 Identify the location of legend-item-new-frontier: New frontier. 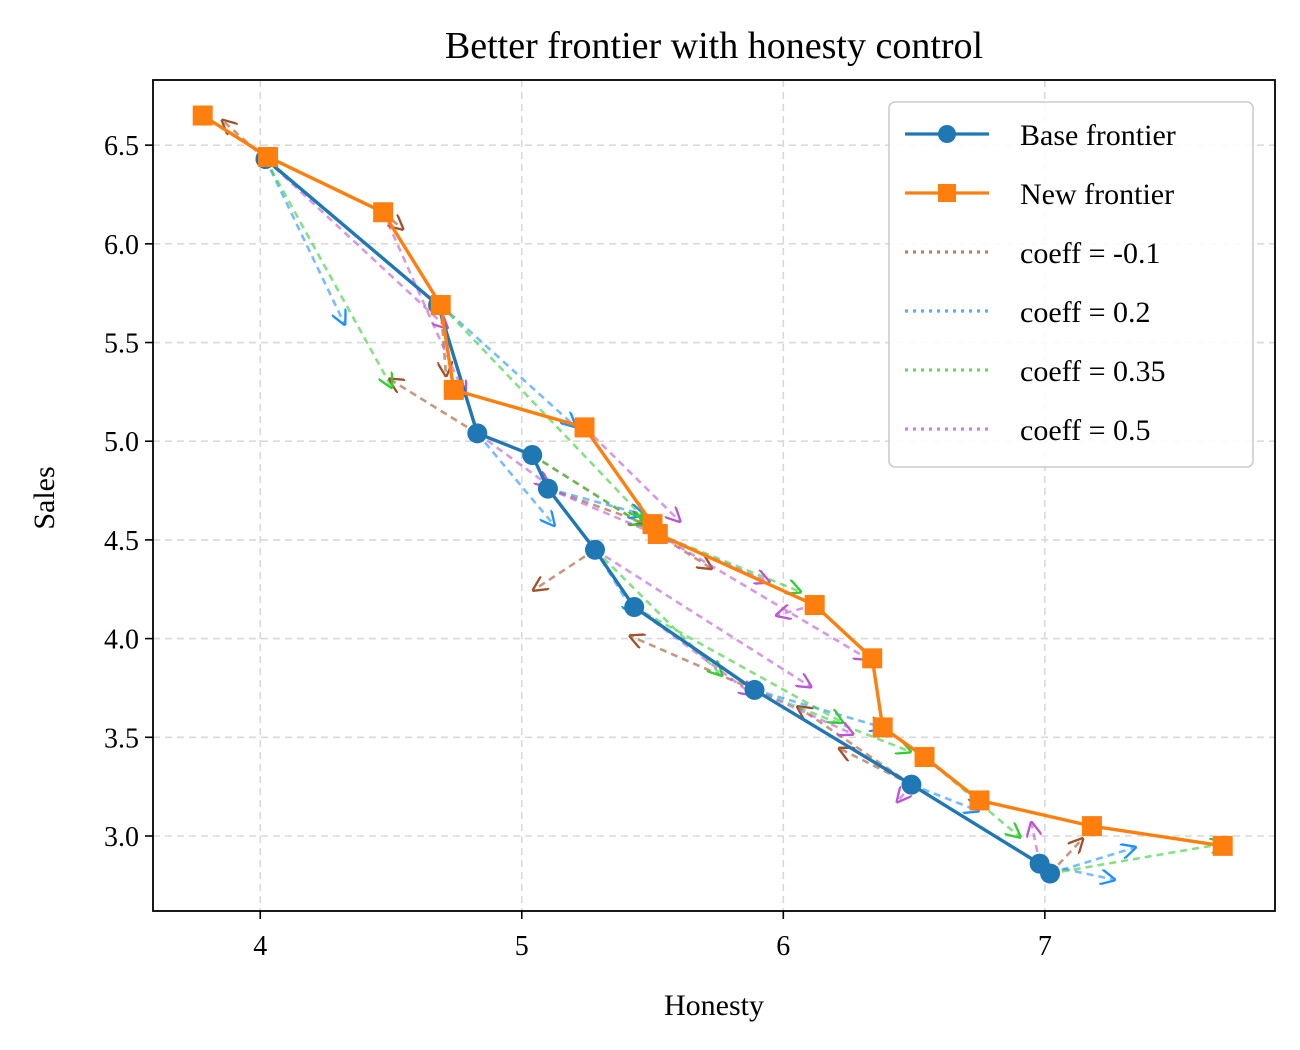
(1039, 194).